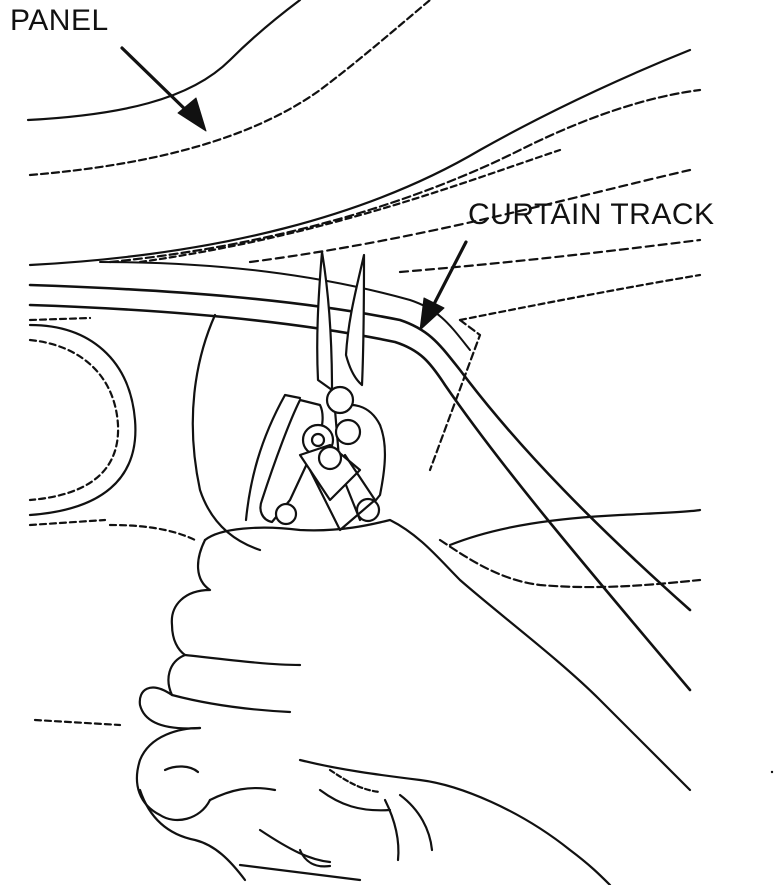  Describe the element at coordinates (315, 391) in the screenshot. I see `tin-snips` at that location.